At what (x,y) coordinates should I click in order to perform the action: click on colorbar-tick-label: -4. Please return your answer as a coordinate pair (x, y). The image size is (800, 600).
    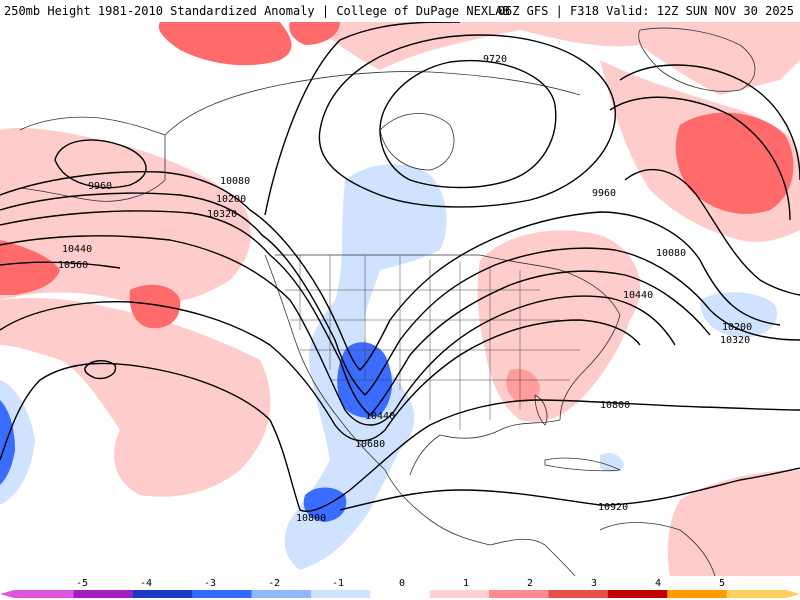
    Looking at the image, I should click on (146, 583).